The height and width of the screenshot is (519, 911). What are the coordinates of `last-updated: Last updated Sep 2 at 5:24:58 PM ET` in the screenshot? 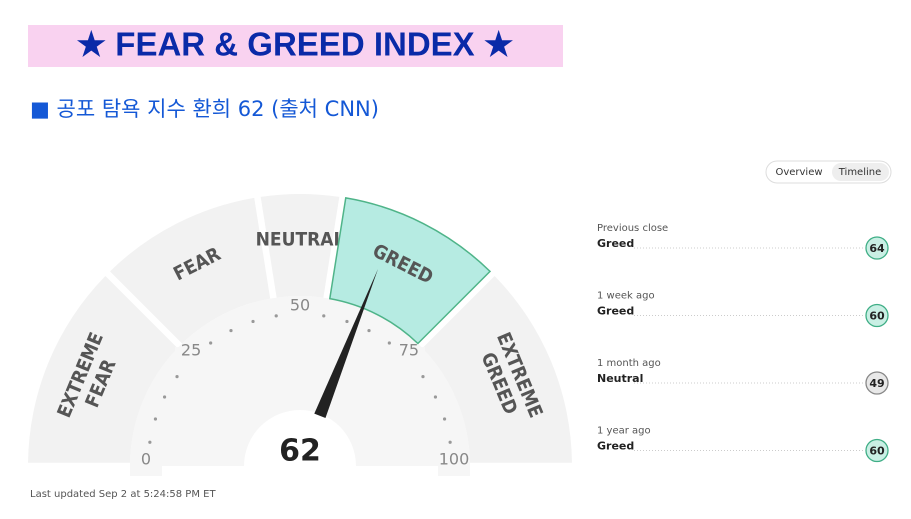 It's located at (123, 494).